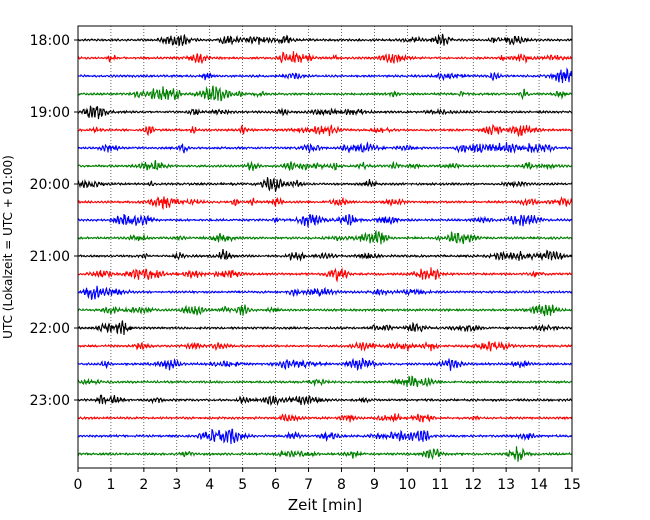  What do you see at coordinates (78, 485) in the screenshot?
I see `x-tick-label: 0` at bounding box center [78, 485].